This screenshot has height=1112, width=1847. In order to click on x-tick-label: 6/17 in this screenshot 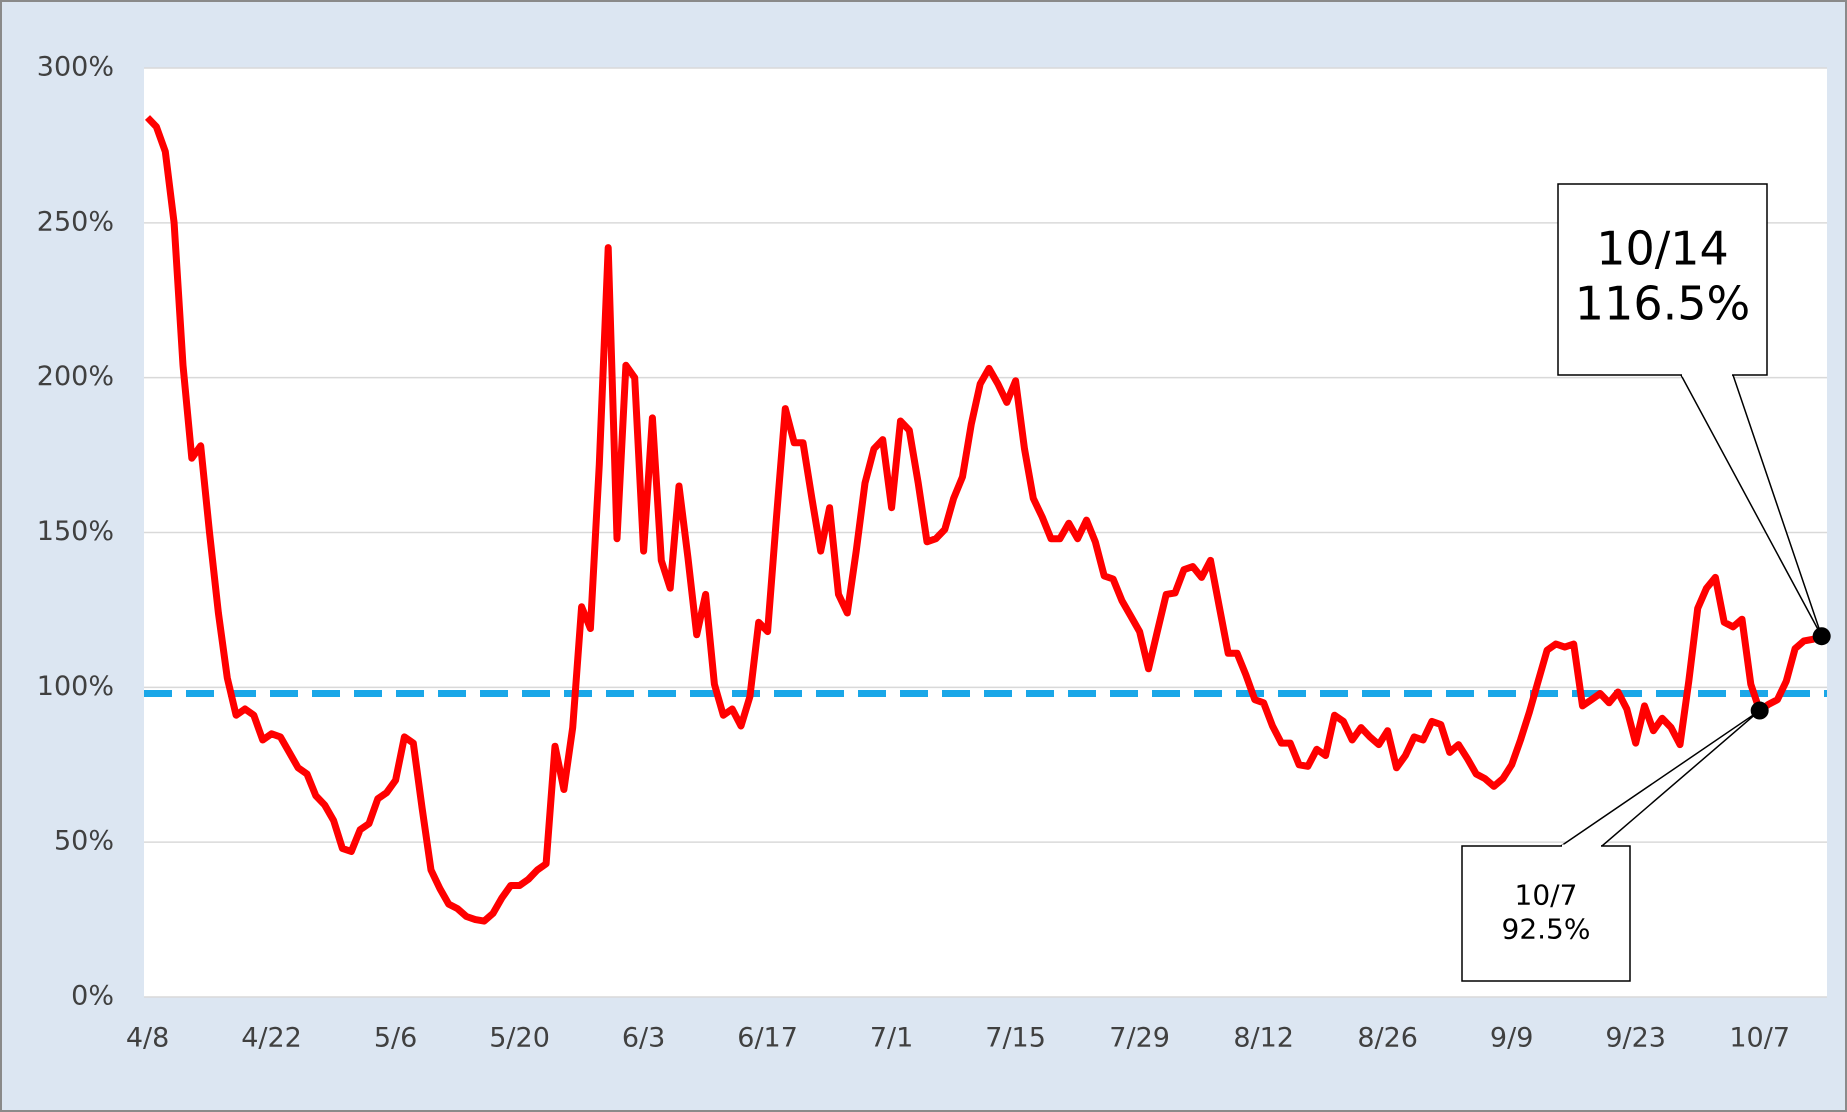, I will do `click(767, 1038)`.